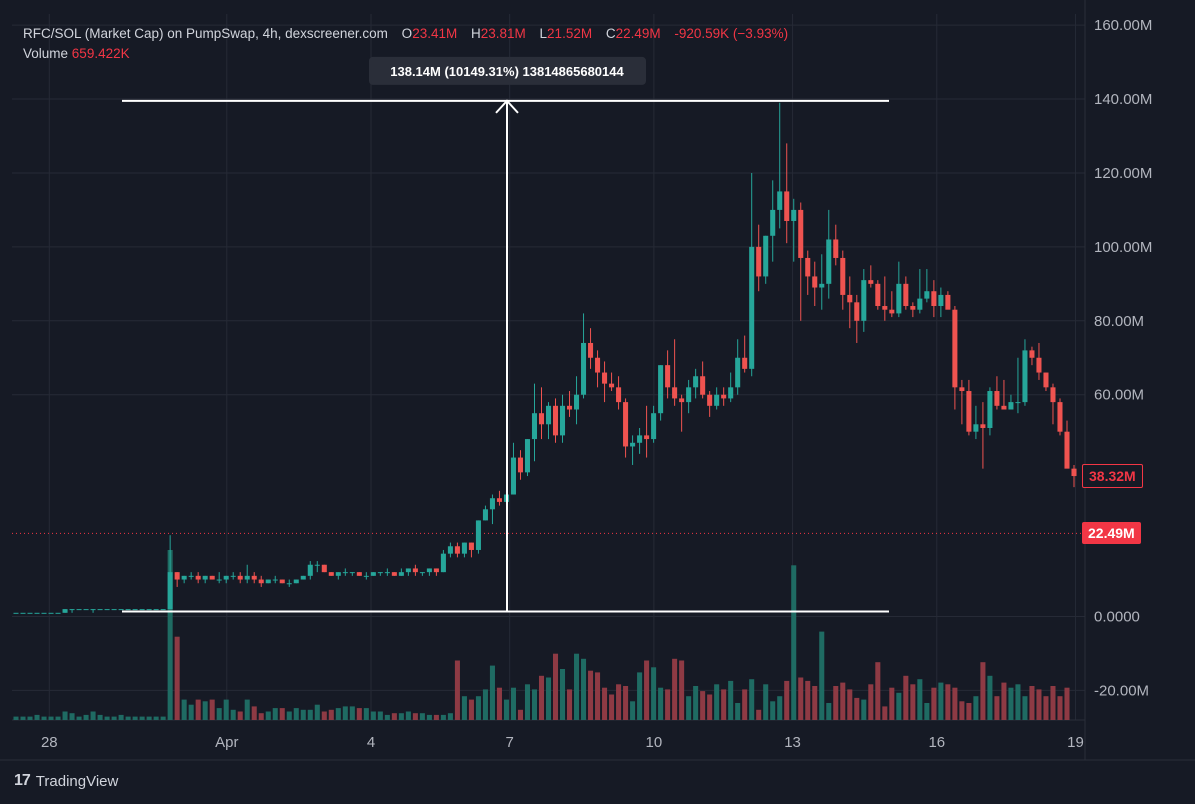  Describe the element at coordinates (66, 781) in the screenshot. I see `tradingview-logo: 17 TradingView` at that location.